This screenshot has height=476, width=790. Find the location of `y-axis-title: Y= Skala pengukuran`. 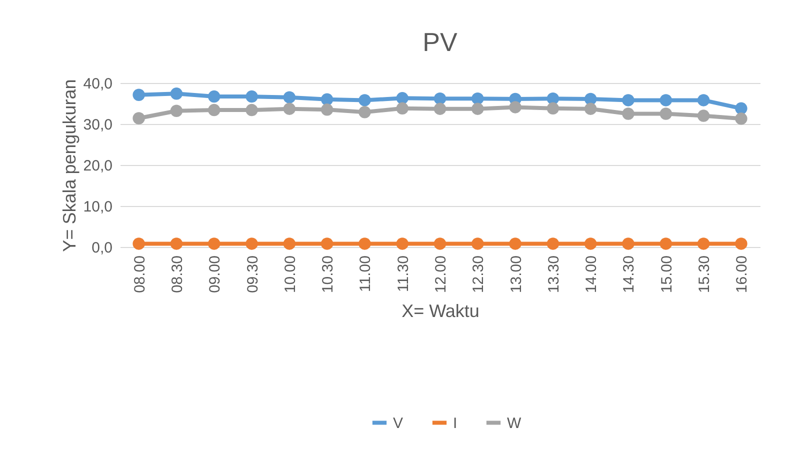

y-axis-title: Y= Skala pengukuran is located at coordinates (69, 165).